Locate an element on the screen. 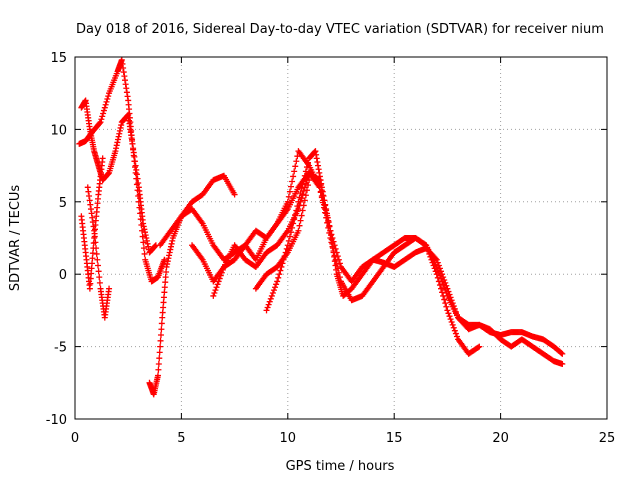  x-tick-label: 25 is located at coordinates (607, 438).